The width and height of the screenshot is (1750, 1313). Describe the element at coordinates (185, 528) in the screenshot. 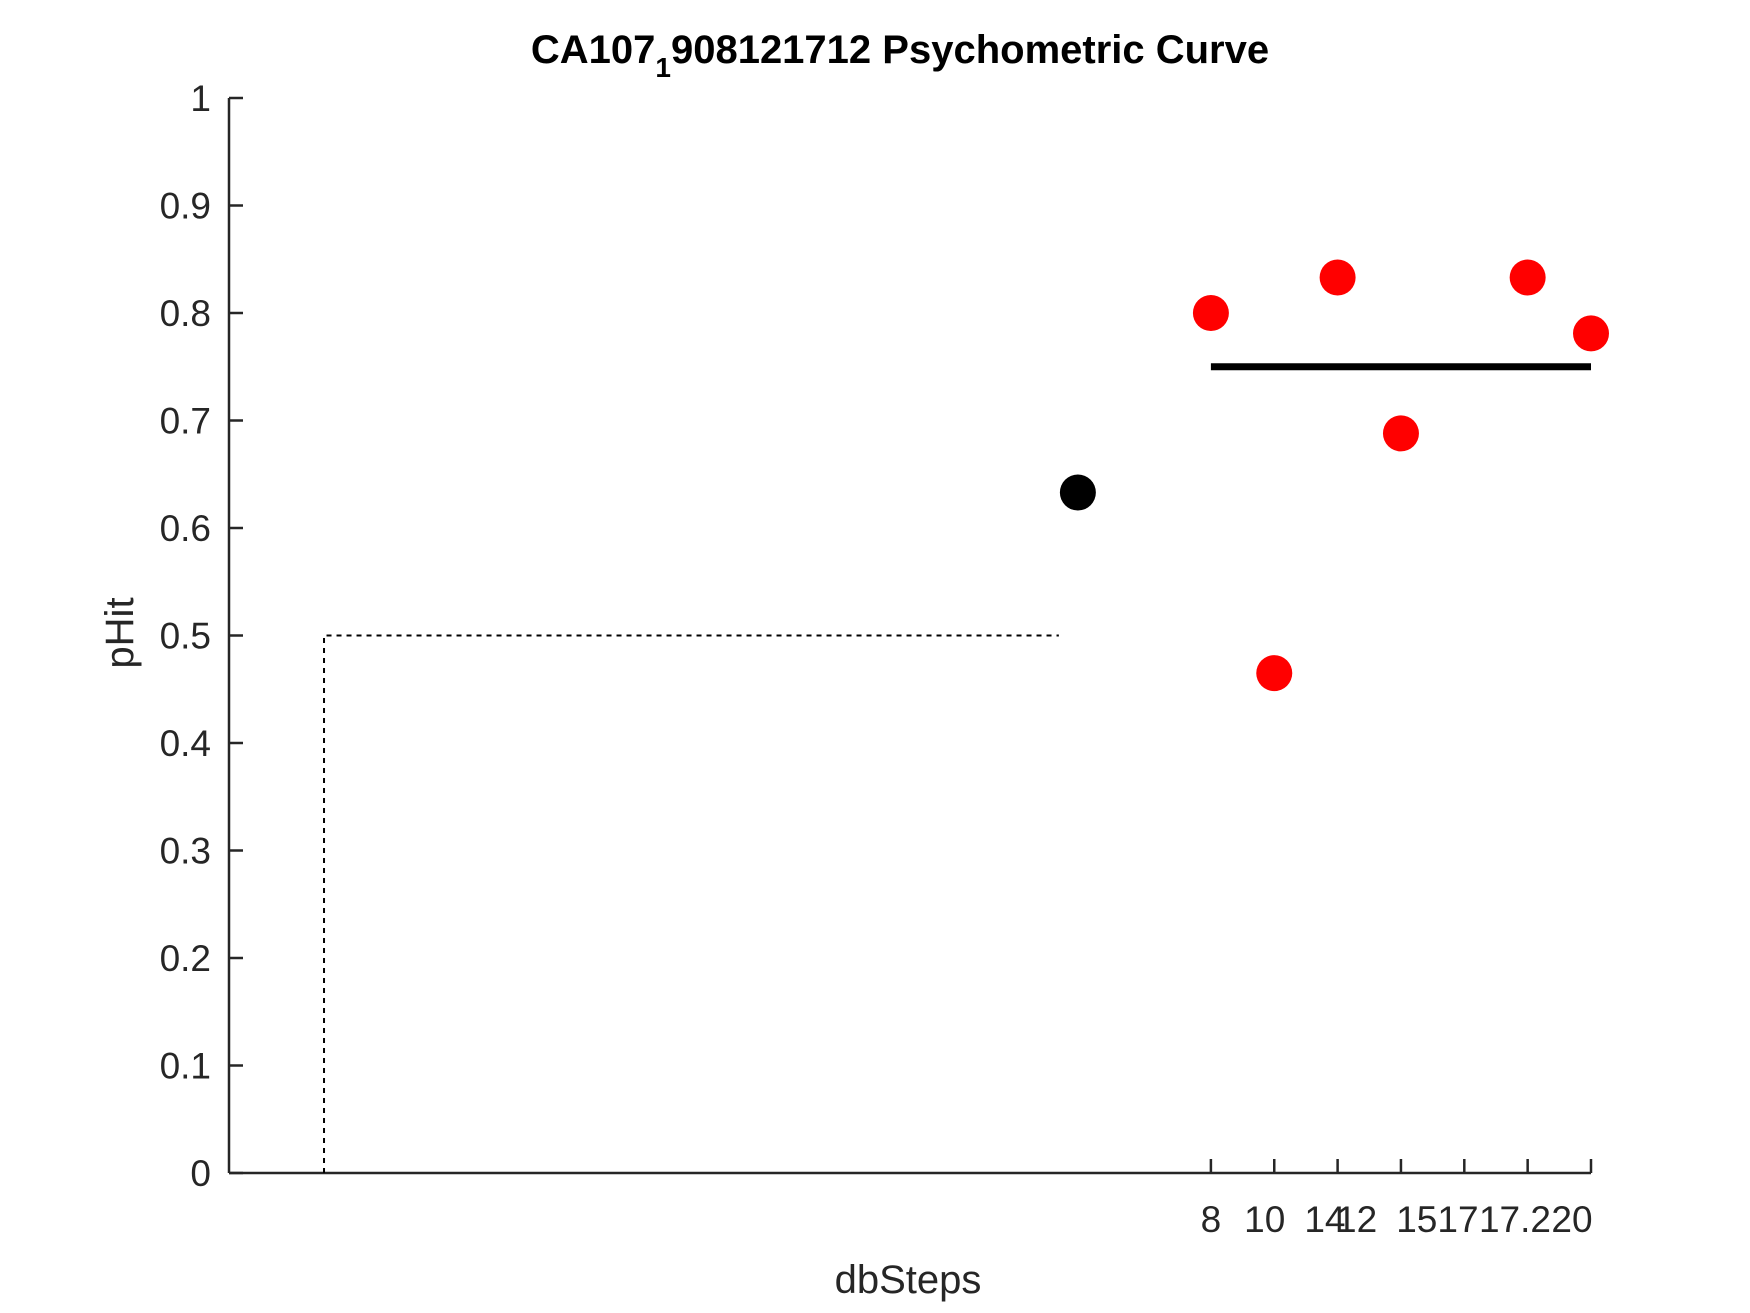

I see `y-tick-label: 0.6` at that location.